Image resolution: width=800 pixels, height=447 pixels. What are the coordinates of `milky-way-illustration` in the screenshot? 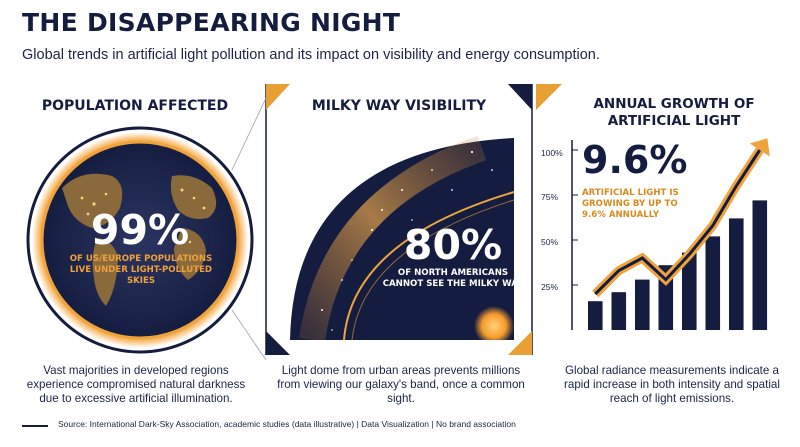 It's located at (402, 237).